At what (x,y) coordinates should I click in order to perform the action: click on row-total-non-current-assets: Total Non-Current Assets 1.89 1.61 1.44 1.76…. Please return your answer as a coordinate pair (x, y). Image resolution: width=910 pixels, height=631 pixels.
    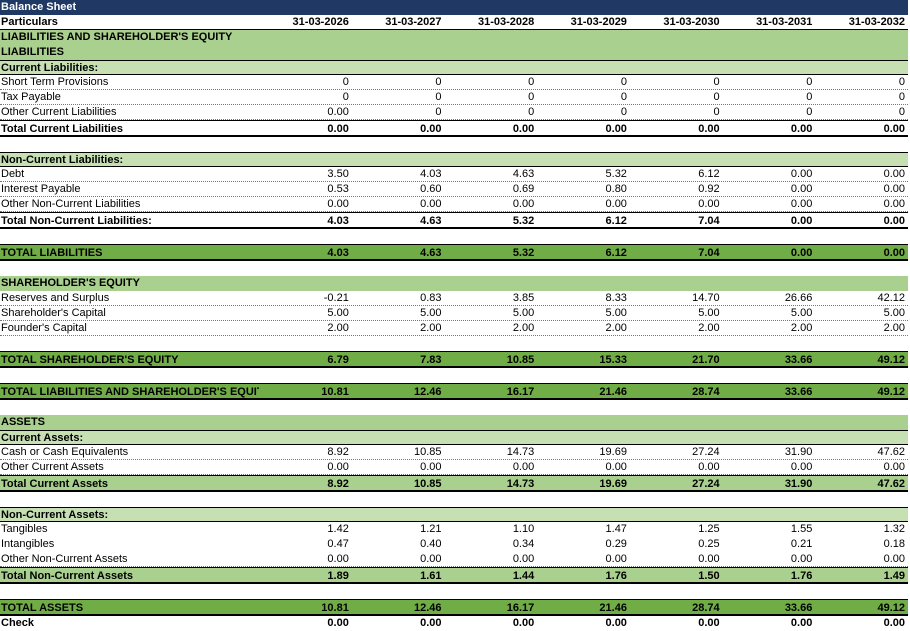
    Looking at the image, I should click on (454, 575).